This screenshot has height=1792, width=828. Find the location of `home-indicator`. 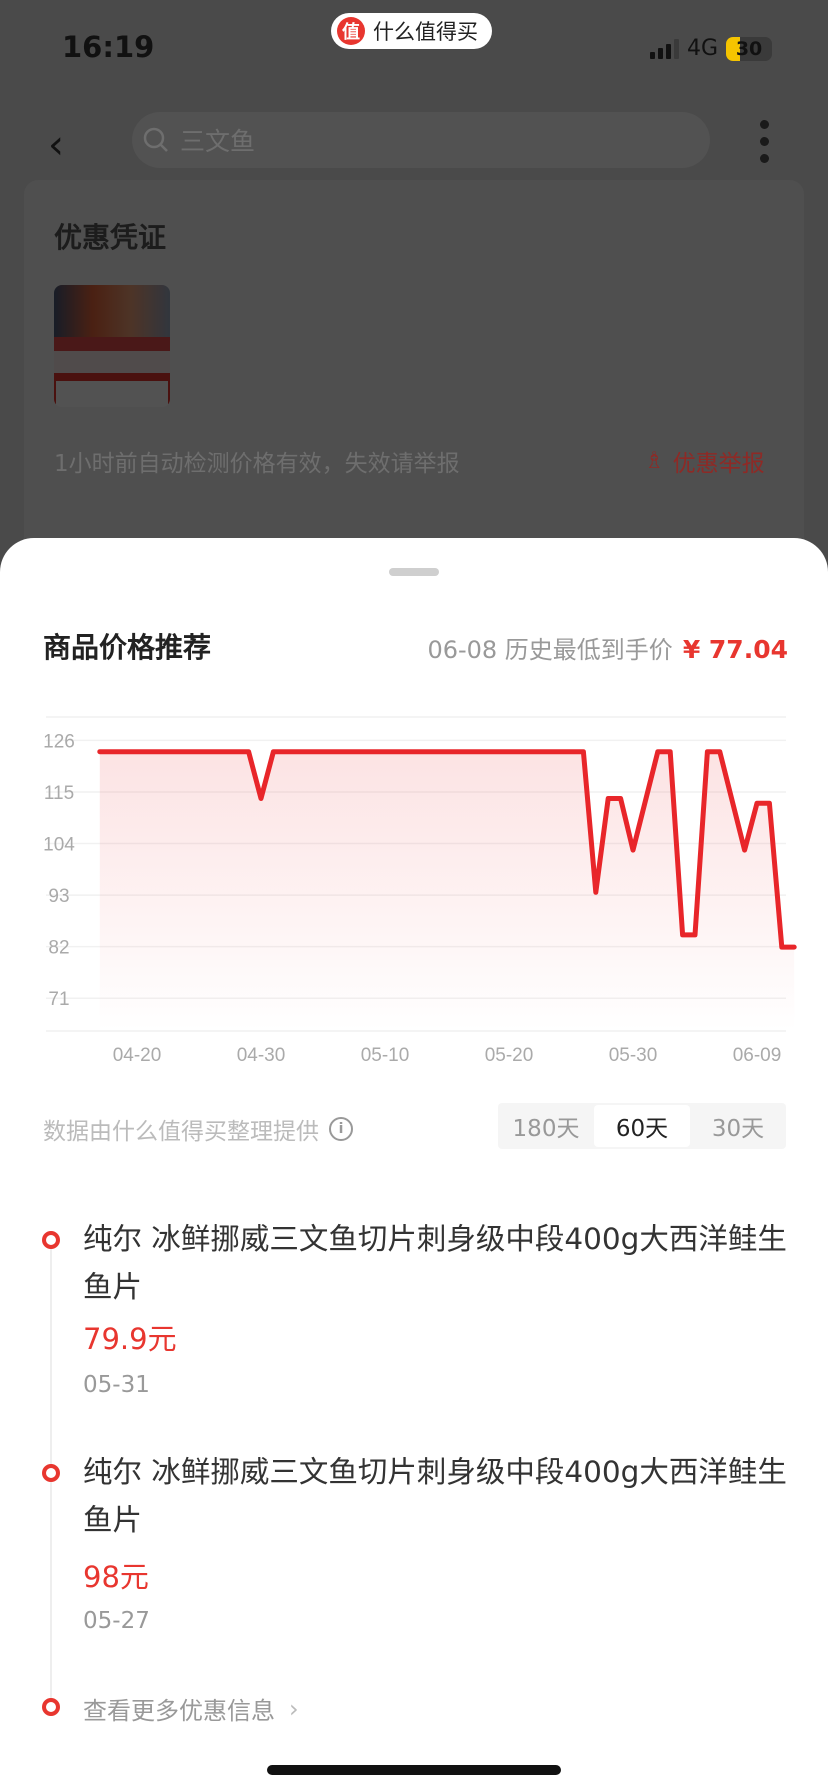

home-indicator is located at coordinates (414, 1770).